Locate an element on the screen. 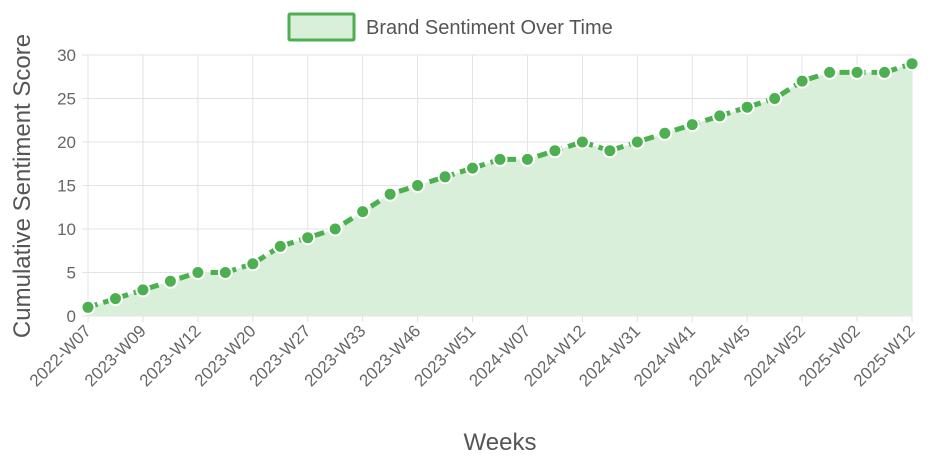 The image size is (935, 468). y-axis-ticks: 0 5 10 15 20 25 30 is located at coordinates (66, 186).